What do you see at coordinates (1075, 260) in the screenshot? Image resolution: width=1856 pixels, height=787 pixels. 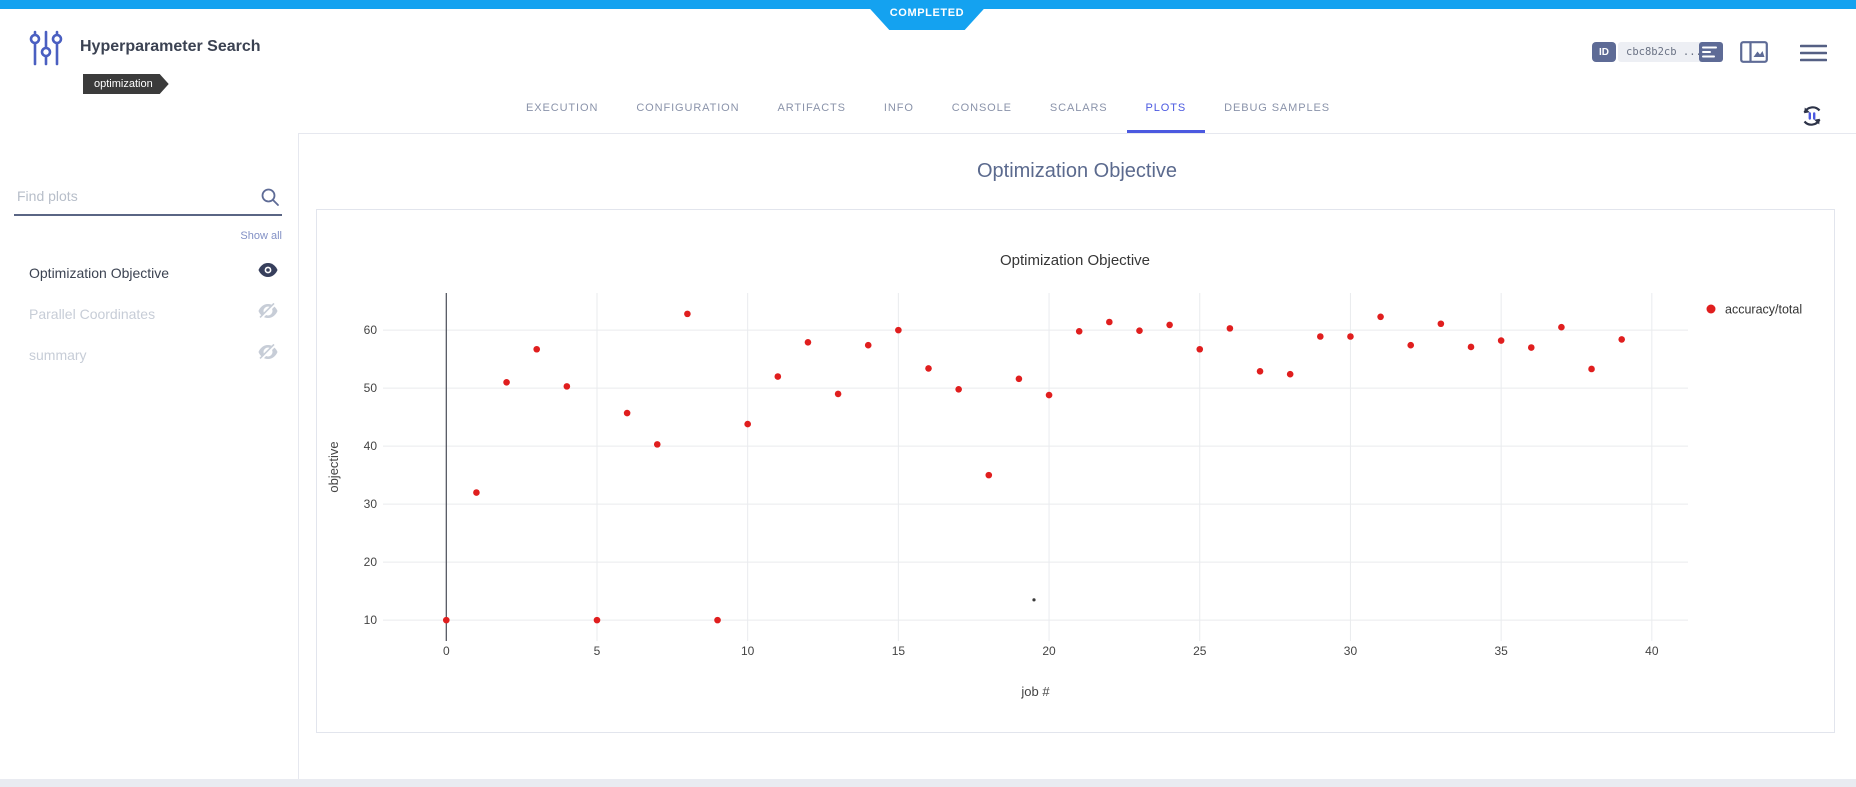 I see `chart-title: Optimization Objective` at bounding box center [1075, 260].